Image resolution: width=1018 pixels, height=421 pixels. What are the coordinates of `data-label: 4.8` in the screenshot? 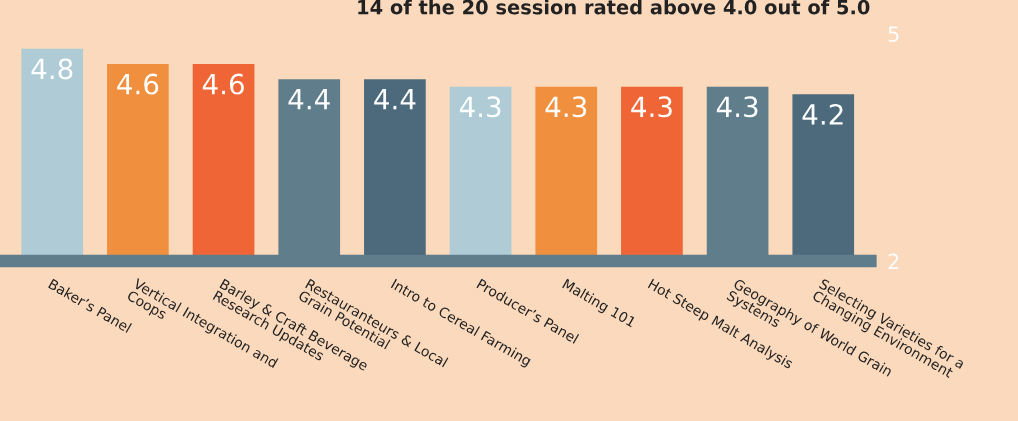 It's located at (52, 69).